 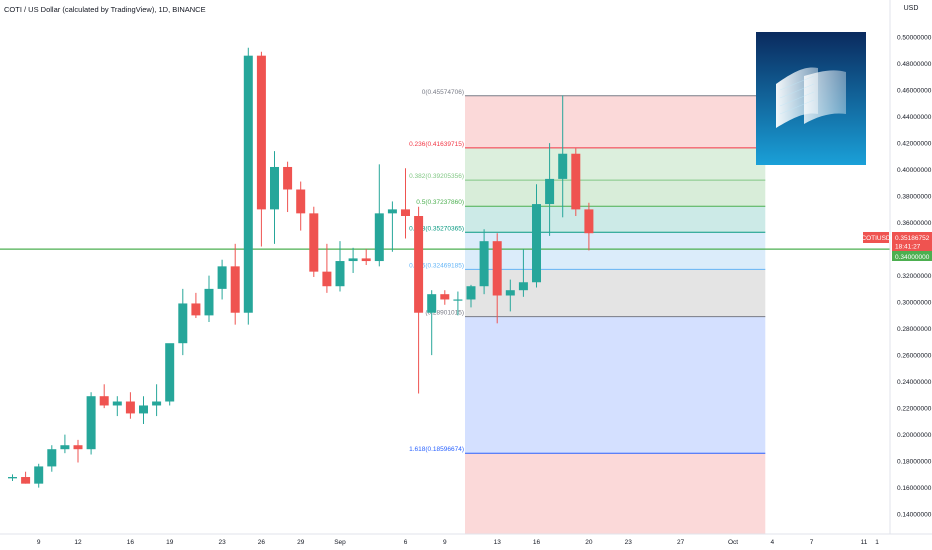 I want to click on y-tick-label: 0.42000000, so click(x=914, y=144).